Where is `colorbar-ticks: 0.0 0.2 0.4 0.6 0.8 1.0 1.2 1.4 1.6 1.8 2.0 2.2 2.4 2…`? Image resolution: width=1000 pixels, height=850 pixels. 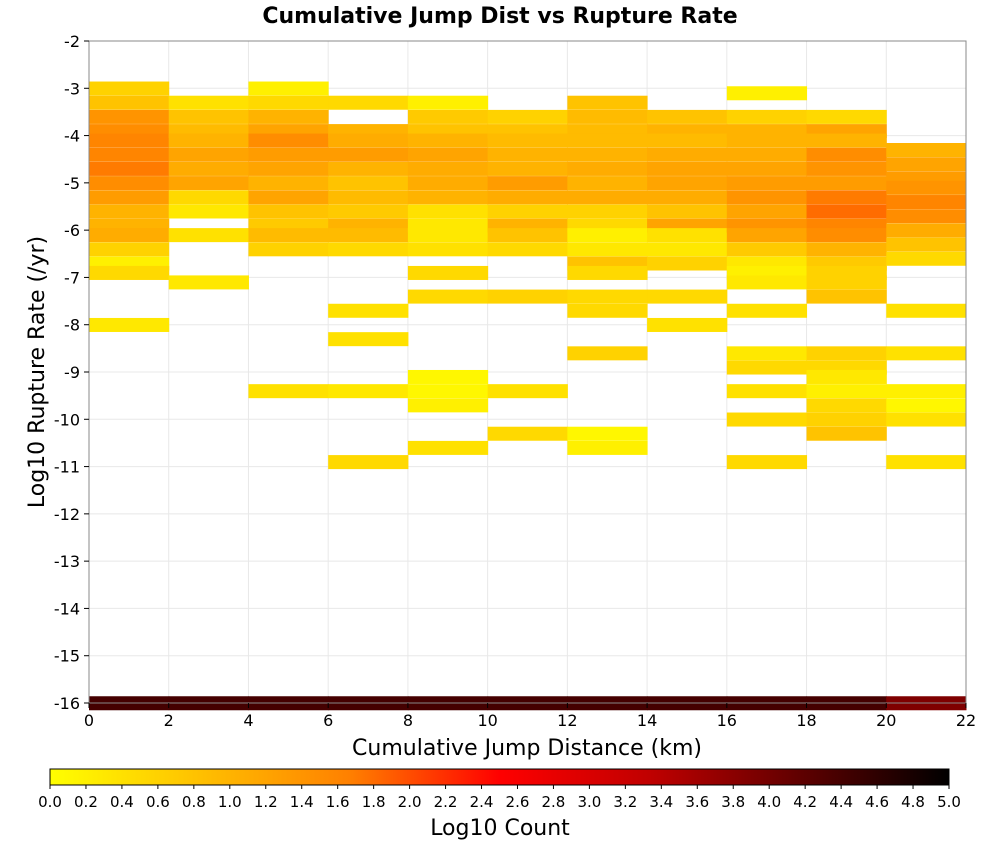 colorbar-ticks: 0.0 0.2 0.4 0.6 0.8 1.0 1.2 1.4 1.6 1.8 2.0 2.2 2.4 2… is located at coordinates (499, 798).